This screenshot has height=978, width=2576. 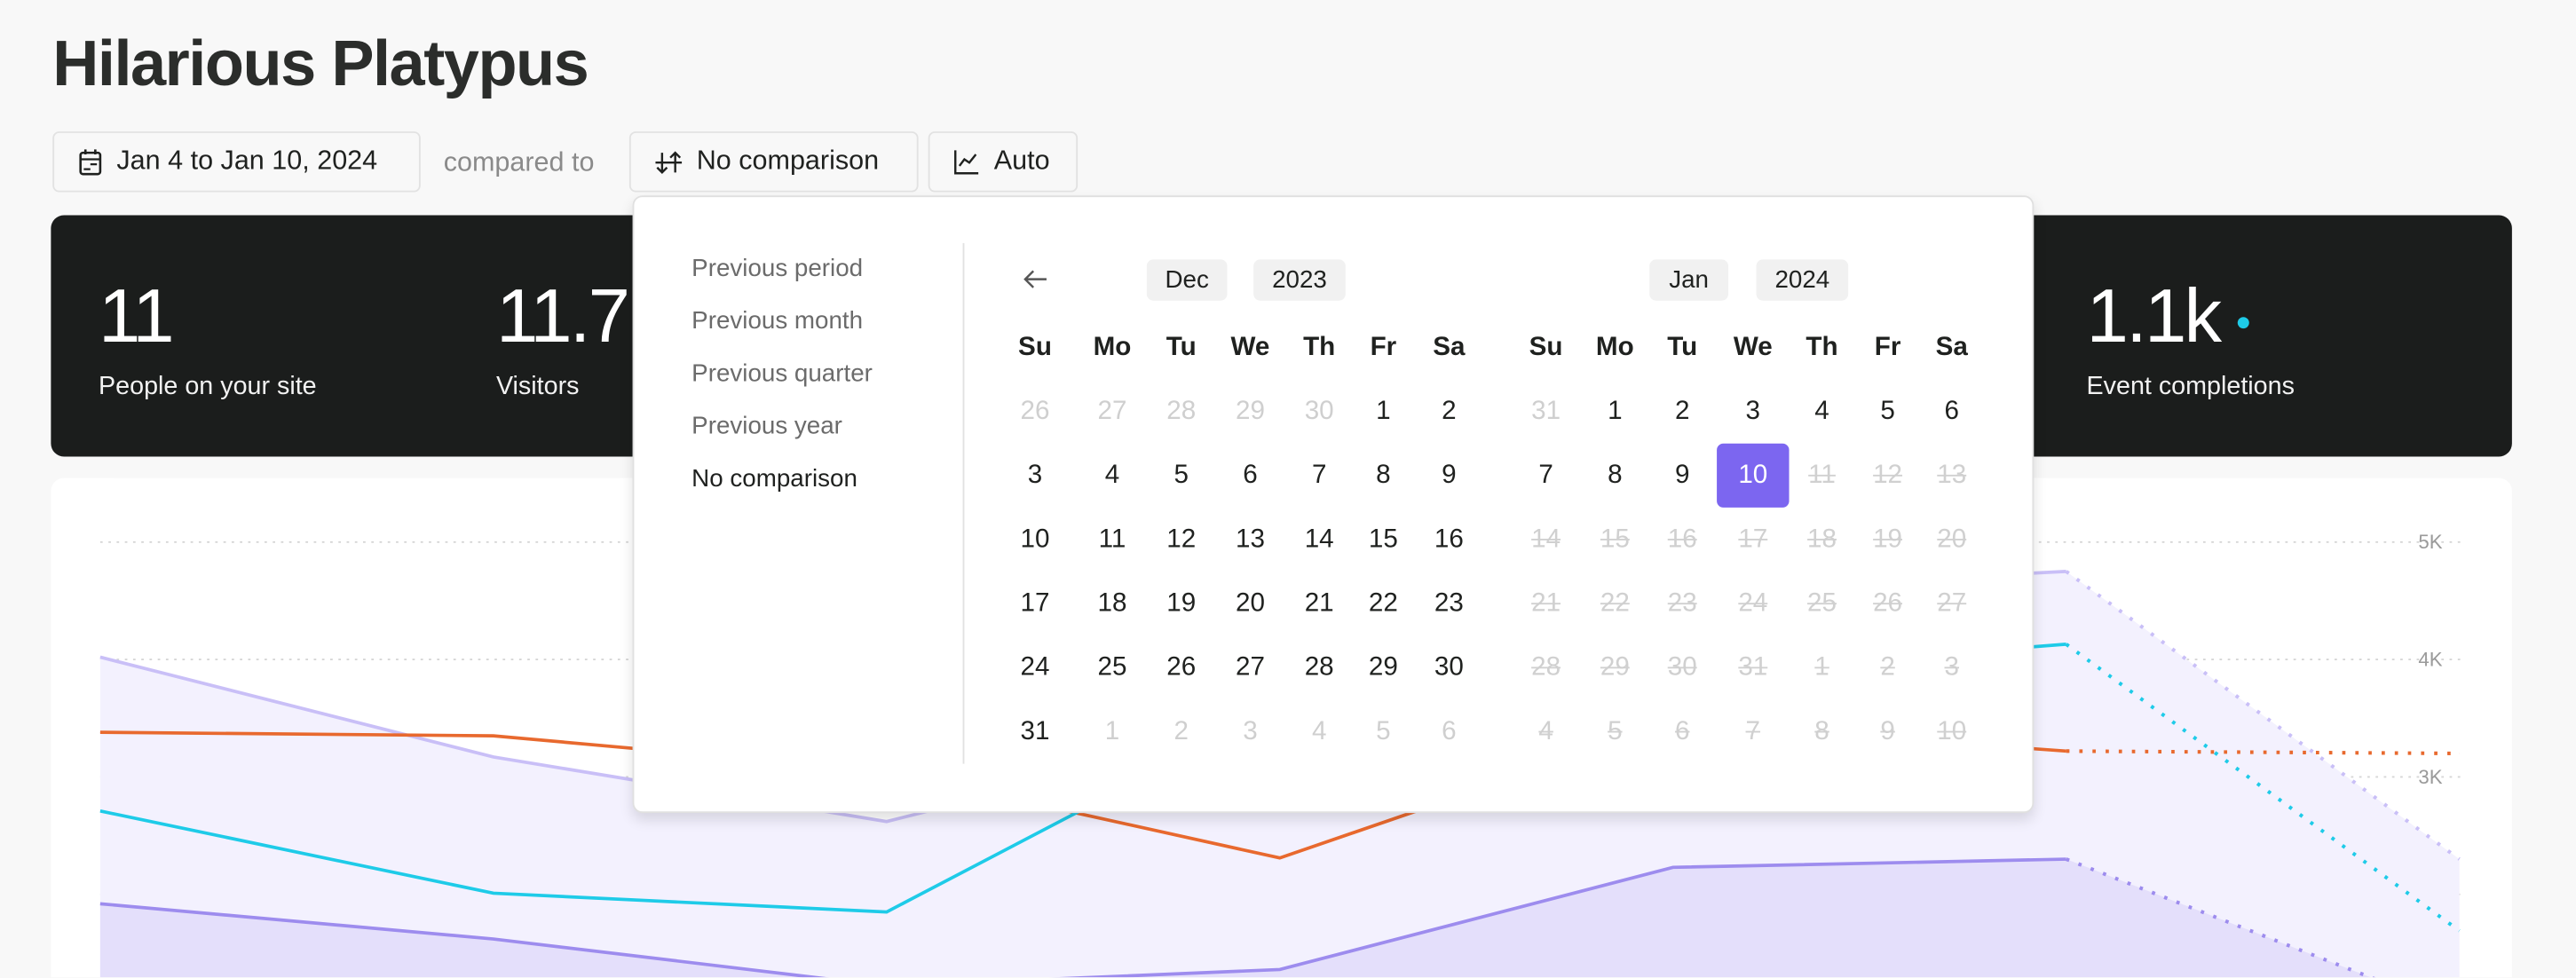 I want to click on day-cell-selected: 10, so click(x=1753, y=475).